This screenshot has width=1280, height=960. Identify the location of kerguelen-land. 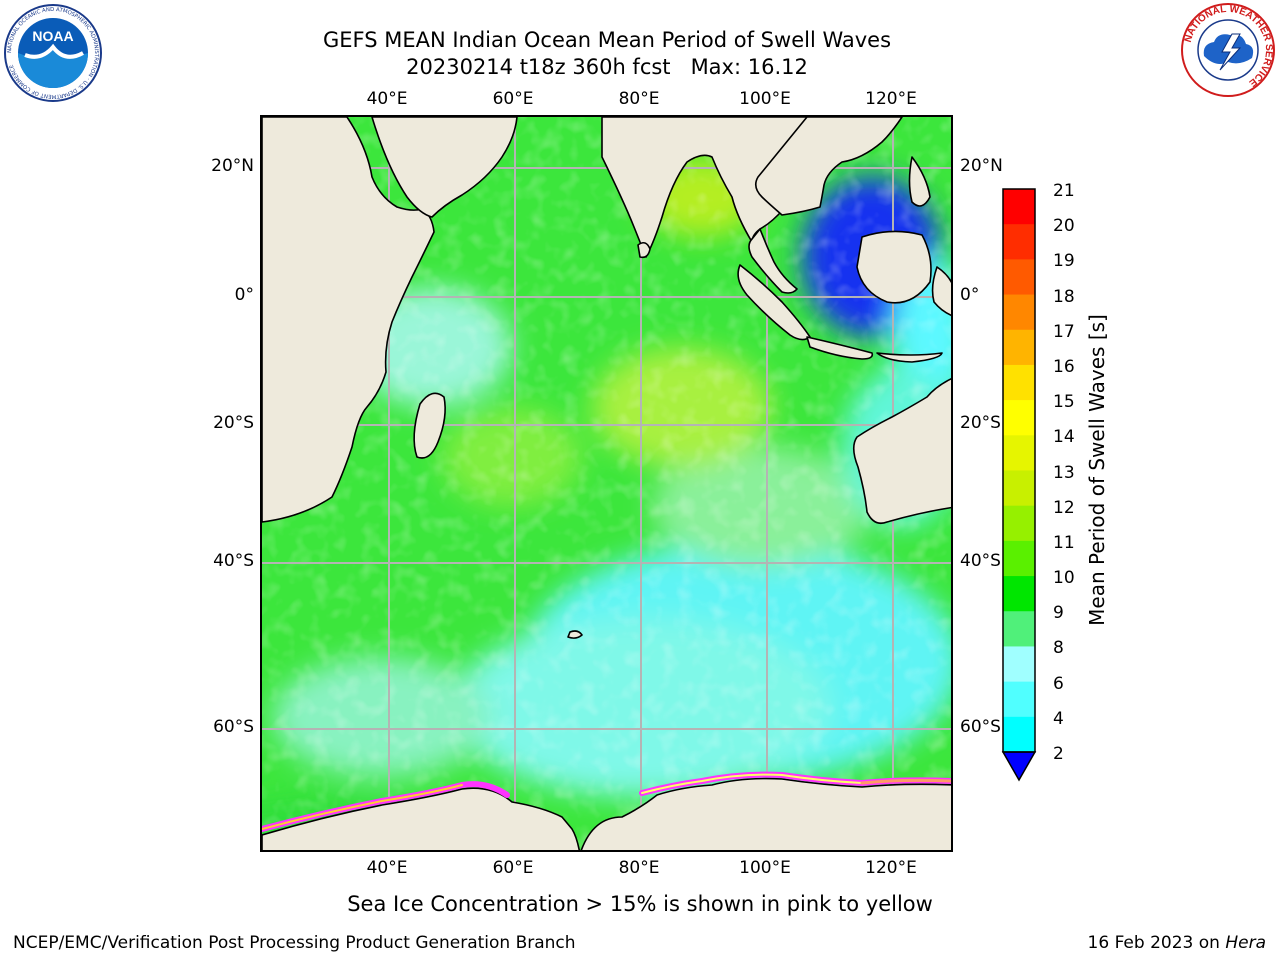
(575, 634).